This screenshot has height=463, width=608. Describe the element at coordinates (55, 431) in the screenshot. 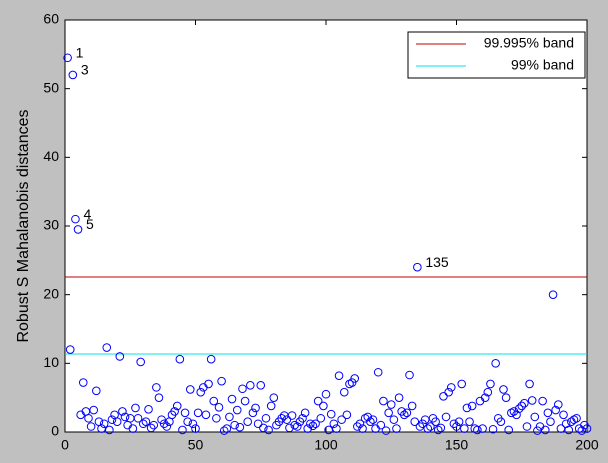

I see `y-tick-label: 0` at that location.